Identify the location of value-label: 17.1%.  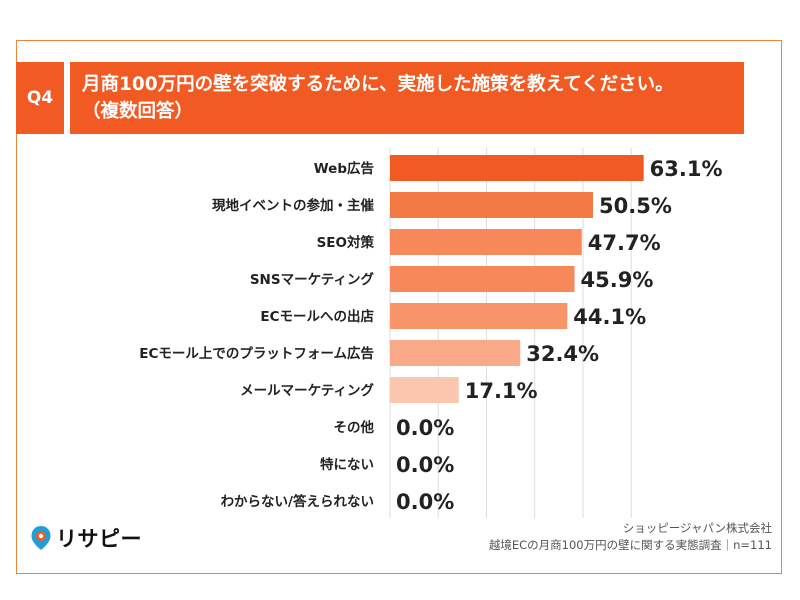
(501, 391).